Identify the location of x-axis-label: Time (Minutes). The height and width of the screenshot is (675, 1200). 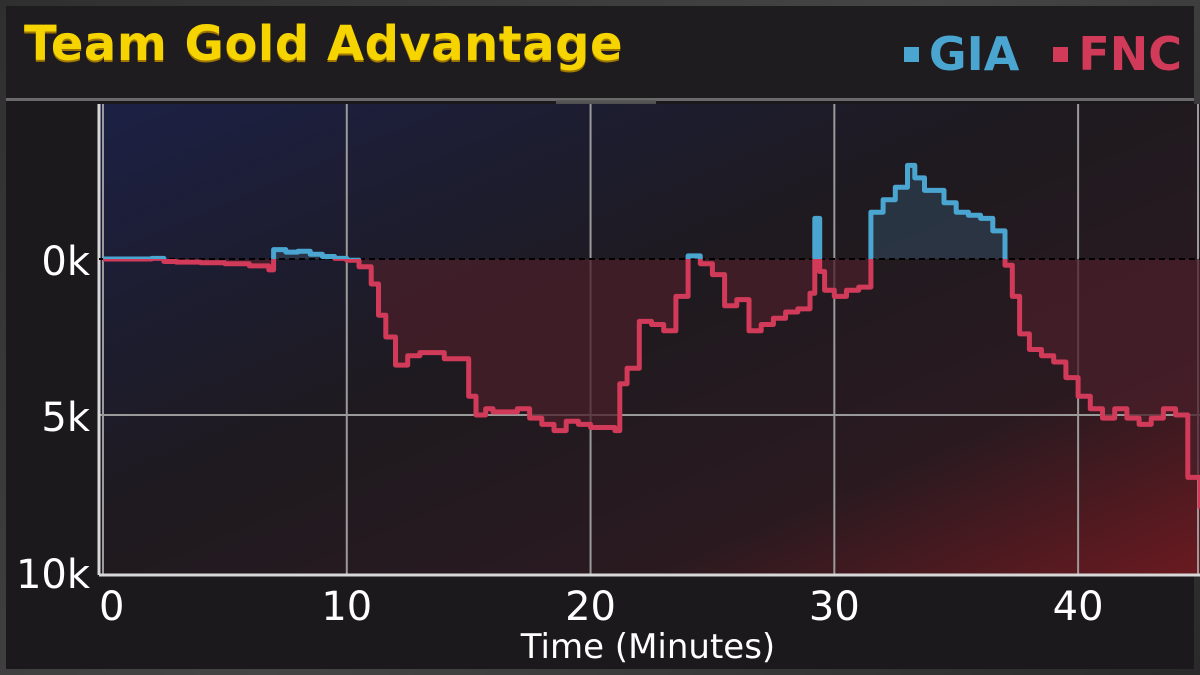
(647, 647).